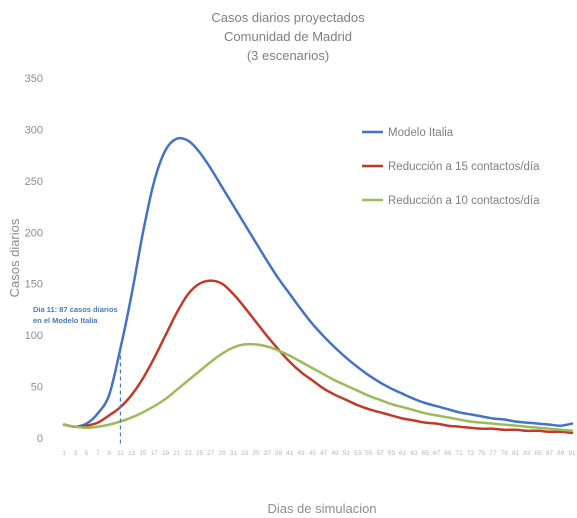 This screenshot has width=577, height=518. Describe the element at coordinates (421, 133) in the screenshot. I see `legend-label: Modelo Italia` at that location.